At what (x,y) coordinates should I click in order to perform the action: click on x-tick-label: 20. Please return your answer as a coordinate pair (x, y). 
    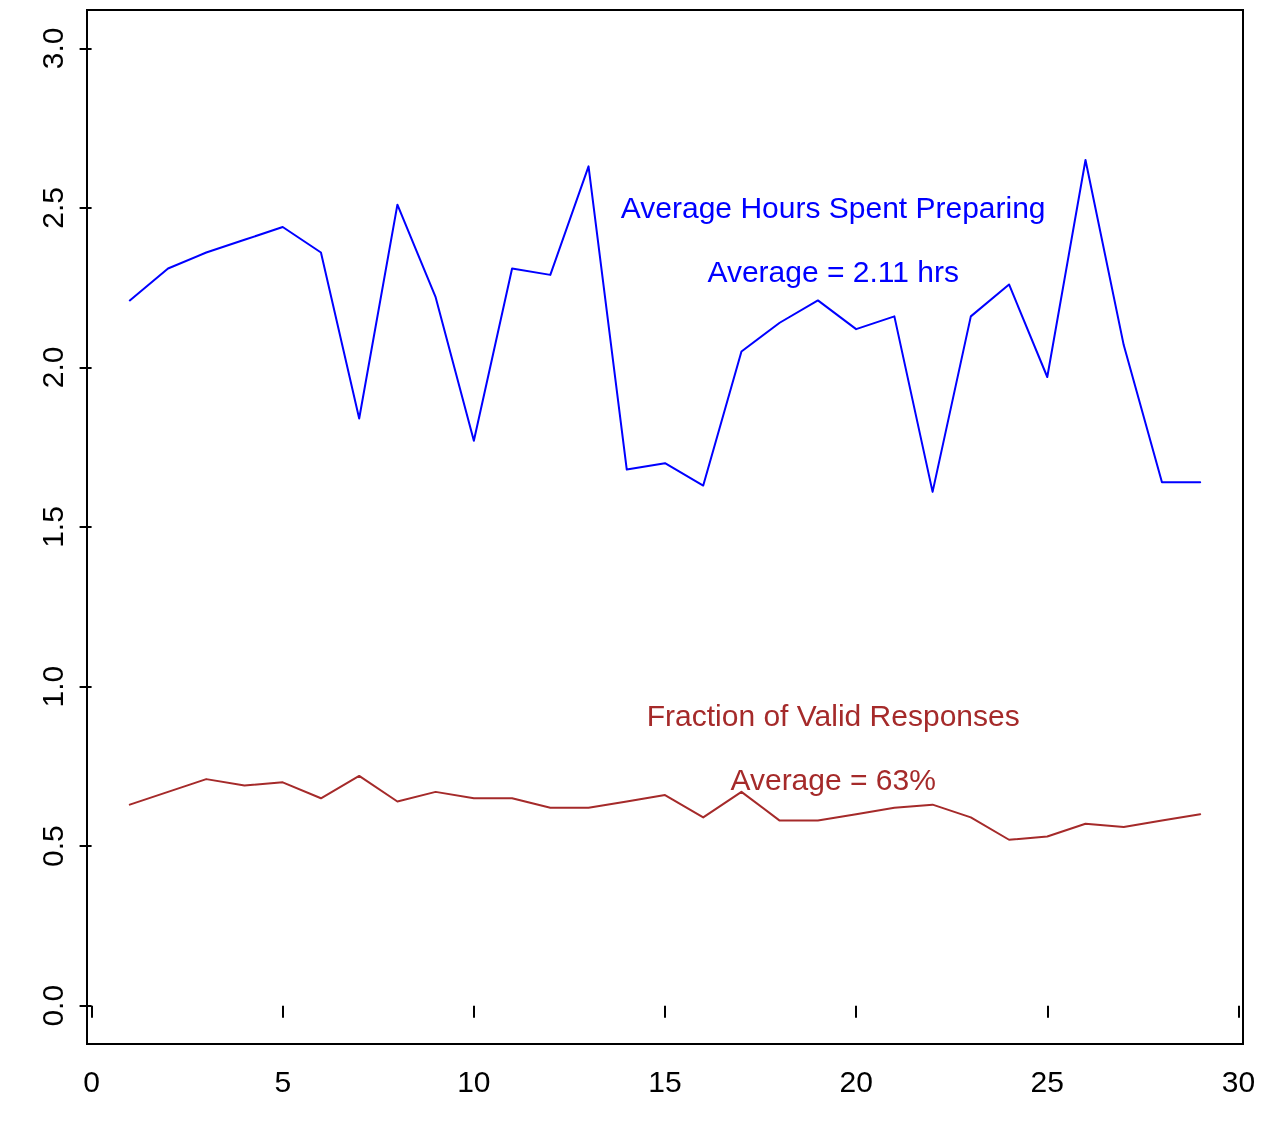
    Looking at the image, I should click on (856, 1081).